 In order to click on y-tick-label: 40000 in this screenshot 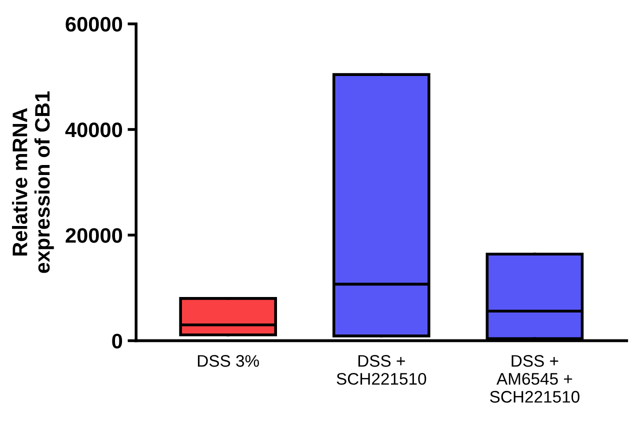, I will do `click(93, 130)`.